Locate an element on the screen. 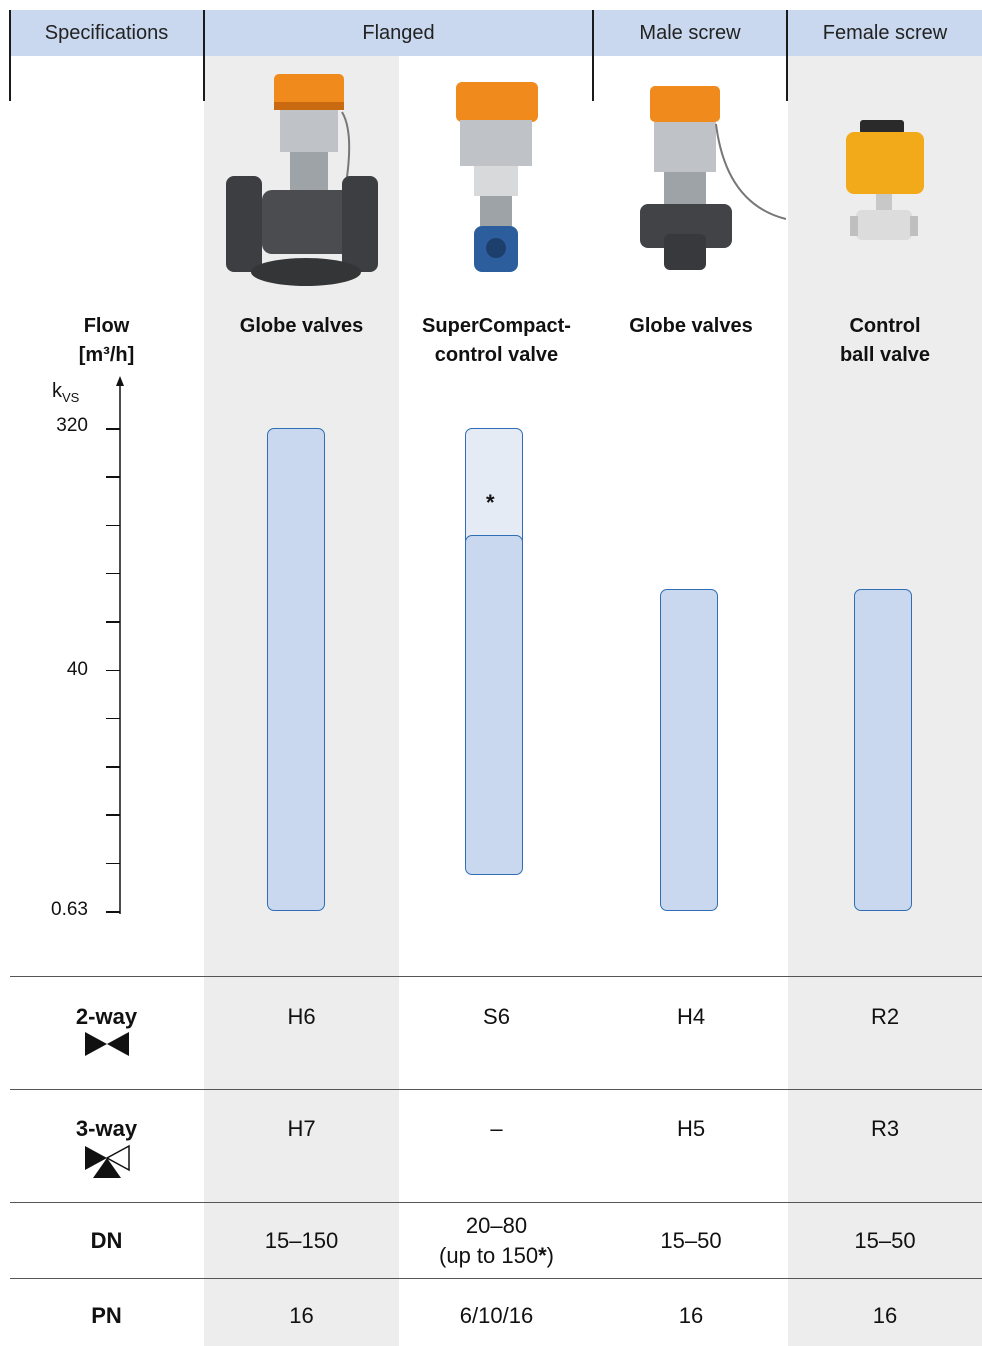  row-shade-pn-globe is located at coordinates (301, 1312).